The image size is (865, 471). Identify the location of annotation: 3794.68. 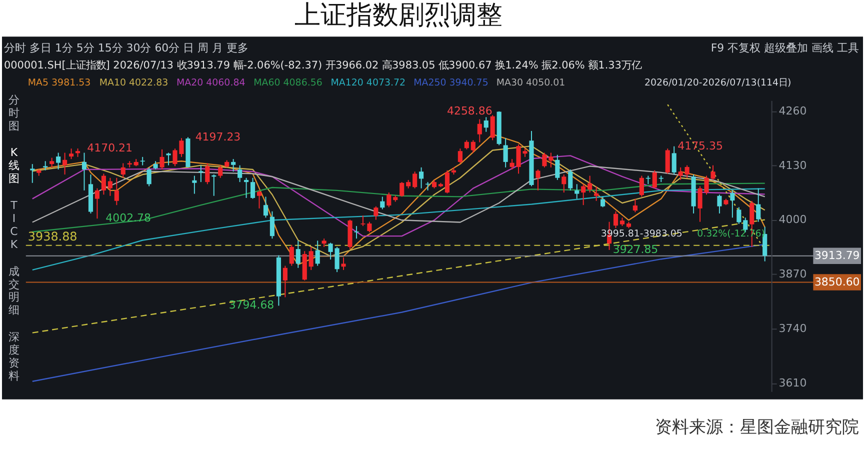
(251, 305).